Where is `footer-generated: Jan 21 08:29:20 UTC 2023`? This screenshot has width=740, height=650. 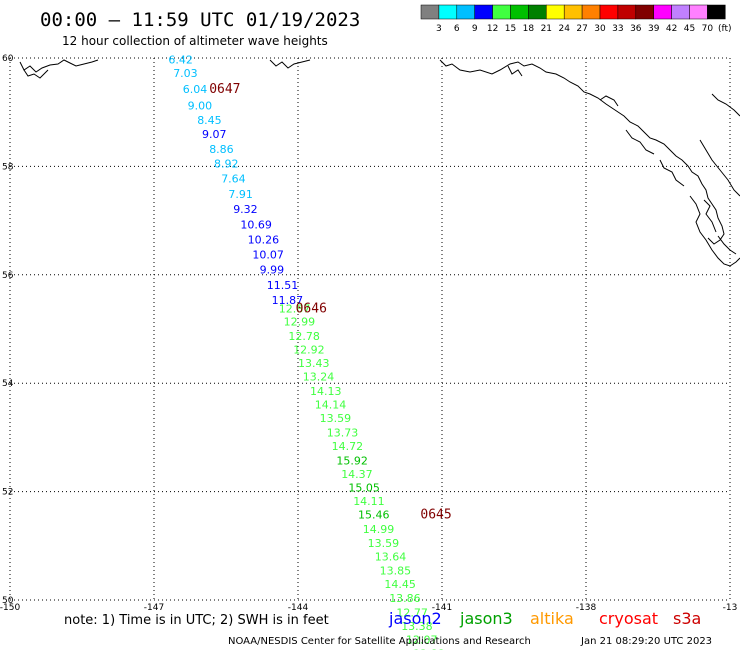
footer-generated: Jan 21 08:29:20 UTC 2023 is located at coordinates (646, 641).